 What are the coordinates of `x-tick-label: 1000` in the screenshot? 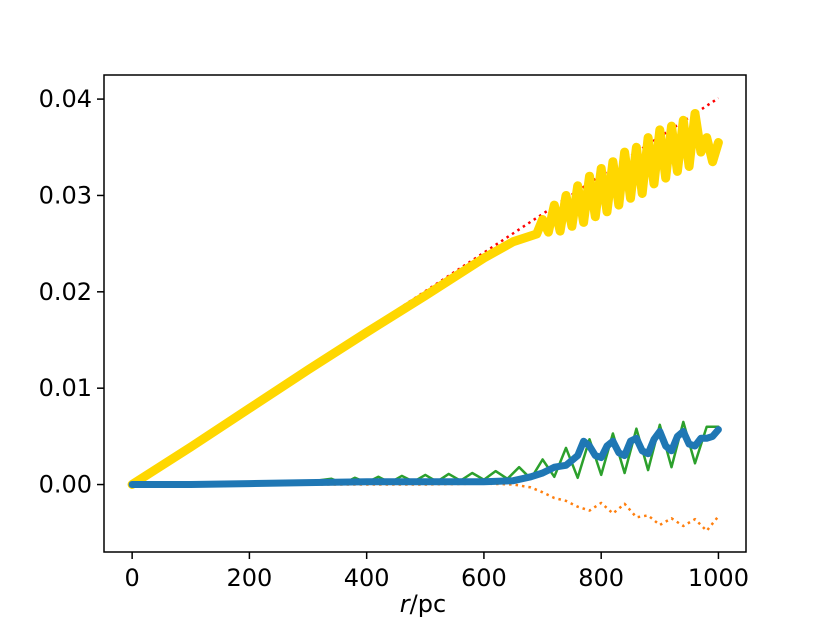 It's located at (718, 578).